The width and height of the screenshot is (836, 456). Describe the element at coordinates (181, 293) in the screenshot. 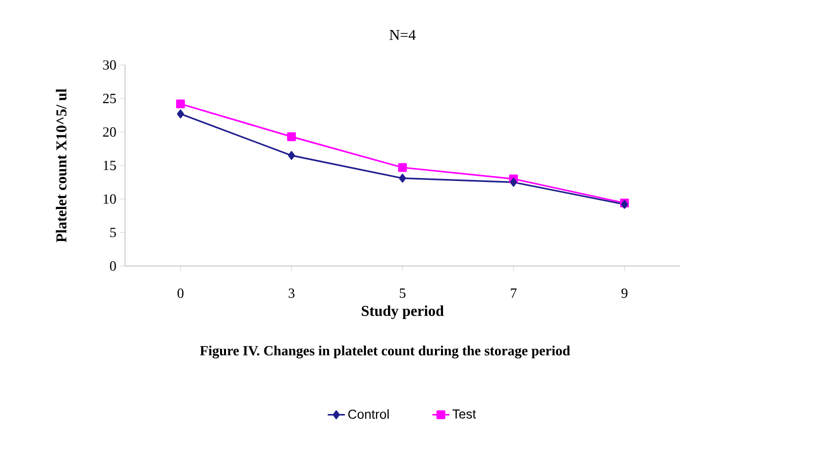

I see `x-tick-label: 0` at that location.